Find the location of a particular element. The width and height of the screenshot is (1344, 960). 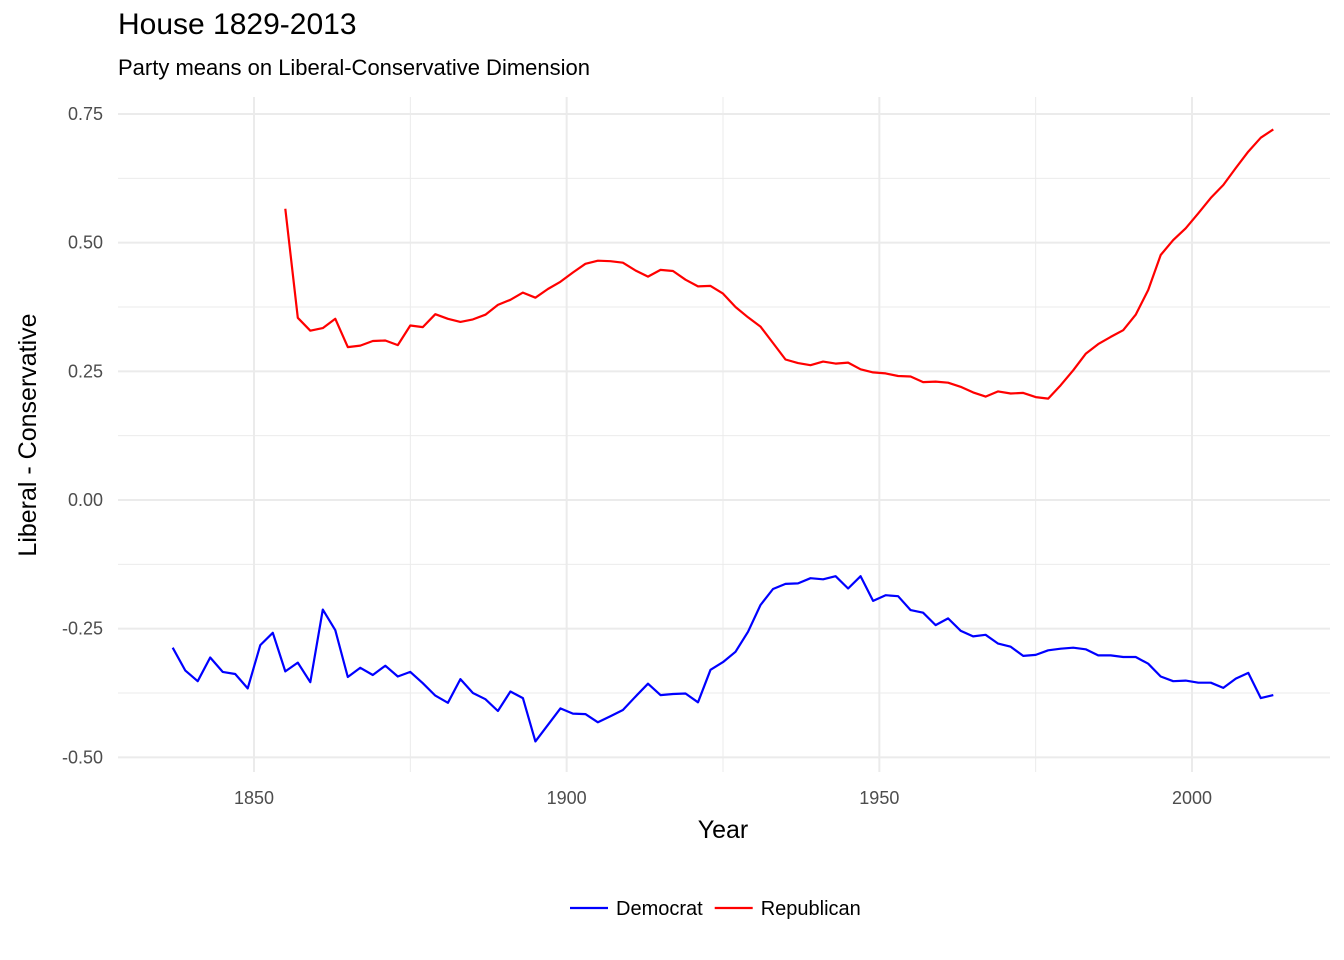

legend-label-democrat: Democrat is located at coordinates (659, 909).